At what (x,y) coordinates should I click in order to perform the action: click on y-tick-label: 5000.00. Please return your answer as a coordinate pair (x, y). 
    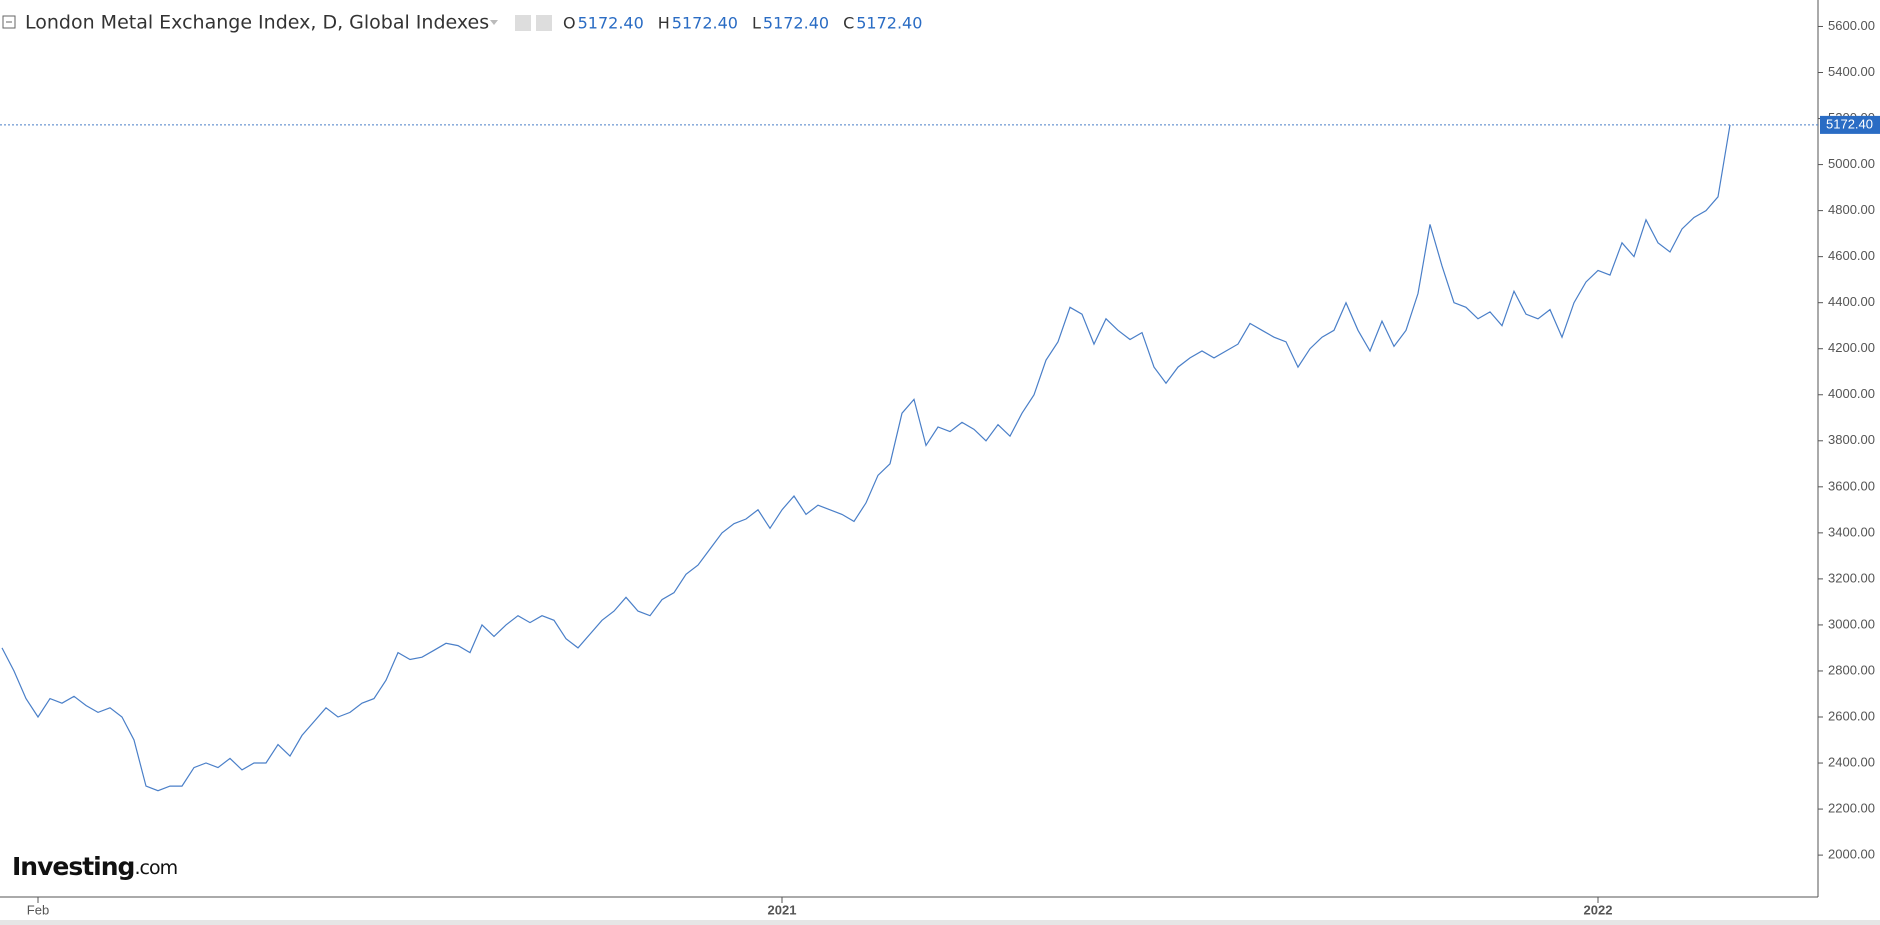
    Looking at the image, I should click on (1851, 163).